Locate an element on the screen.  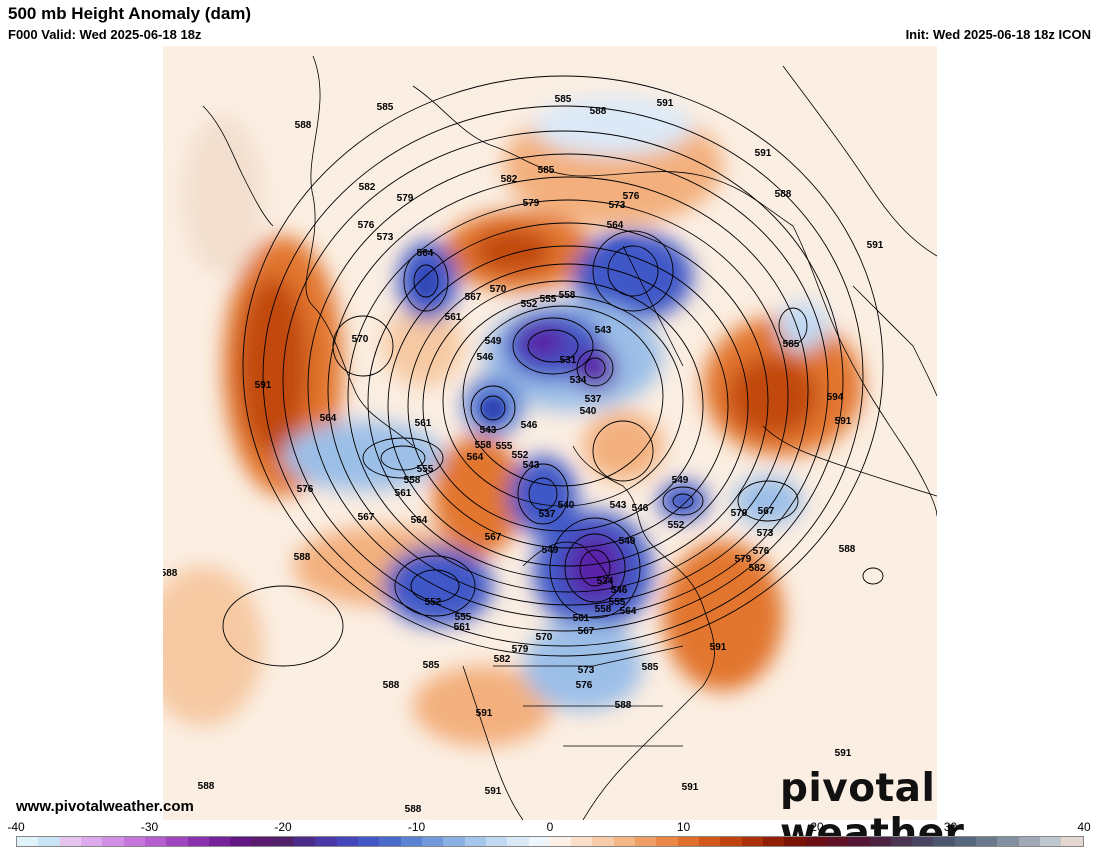
colorbar-tick-label: 20 is located at coordinates (817, 827).